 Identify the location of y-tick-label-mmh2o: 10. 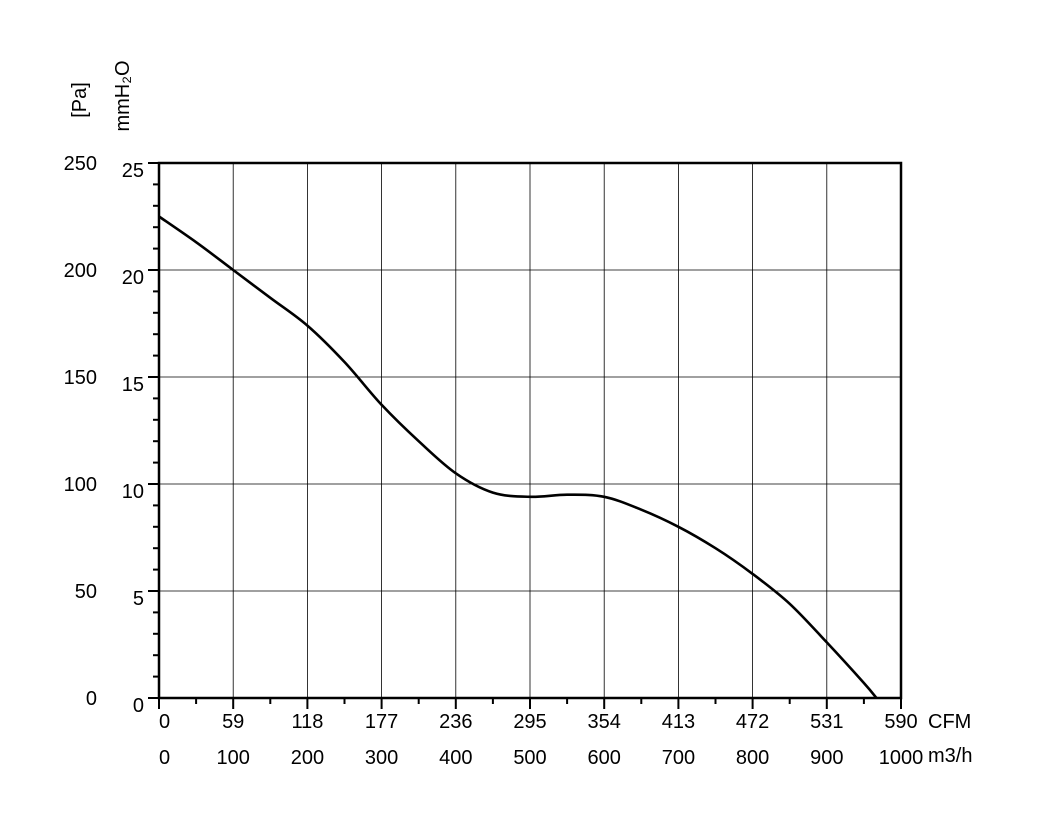
(133, 492).